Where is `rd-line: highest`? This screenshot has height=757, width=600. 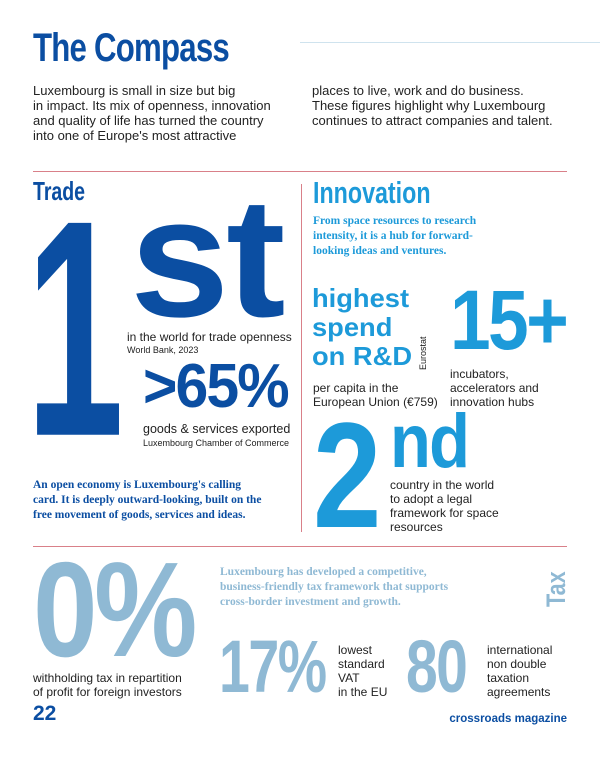 rd-line: highest is located at coordinates (361, 298).